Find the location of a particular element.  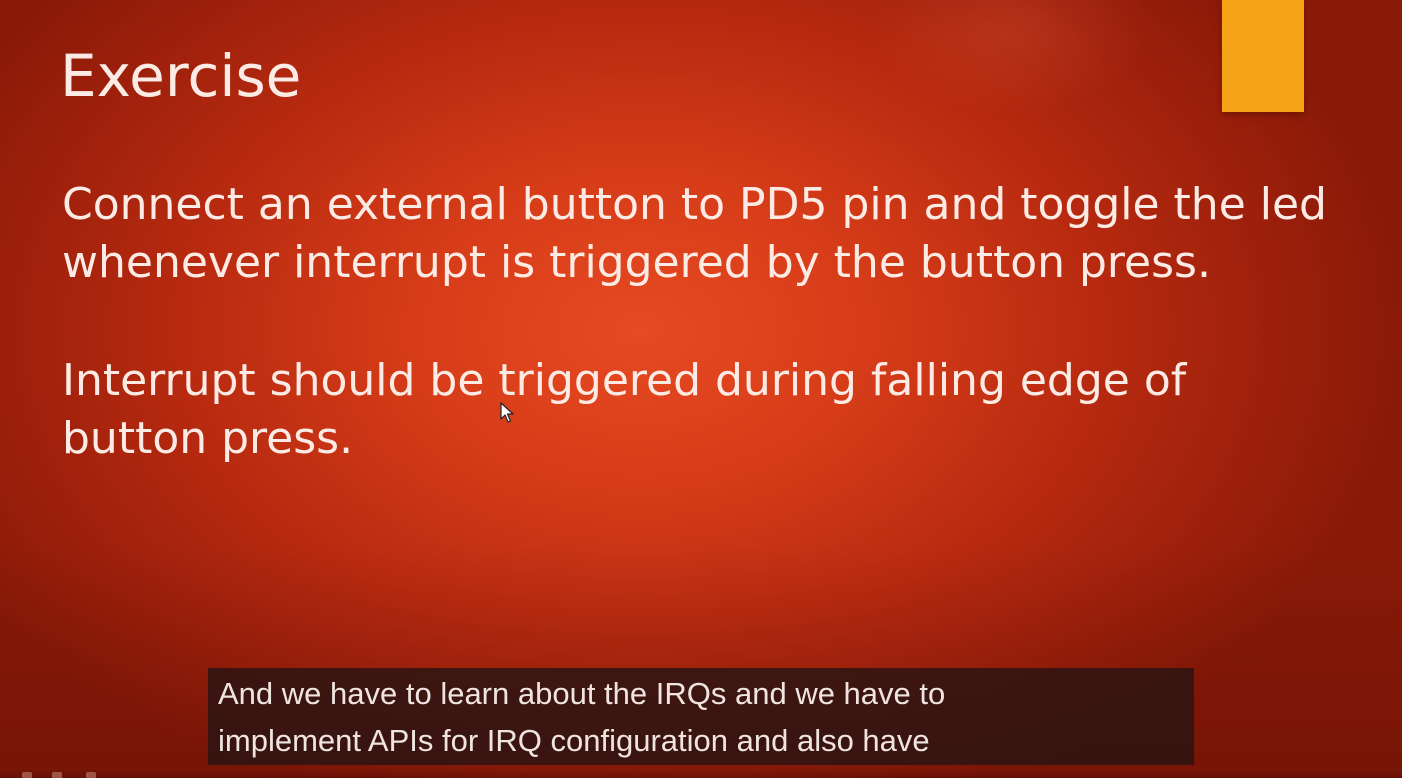

mouse-pointer-icon is located at coordinates (507, 412).